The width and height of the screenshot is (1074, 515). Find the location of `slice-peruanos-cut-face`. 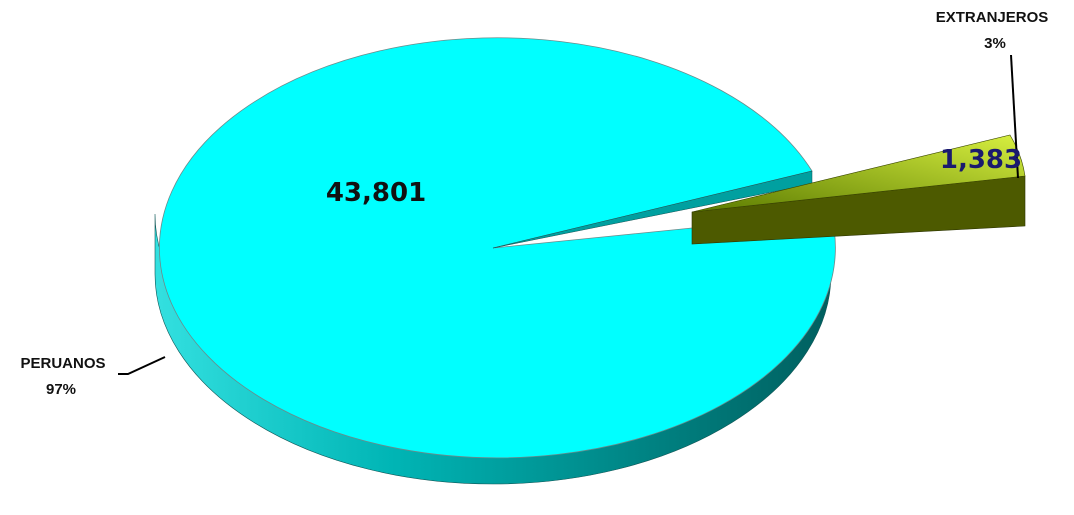

slice-peruanos-cut-face is located at coordinates (652, 209).